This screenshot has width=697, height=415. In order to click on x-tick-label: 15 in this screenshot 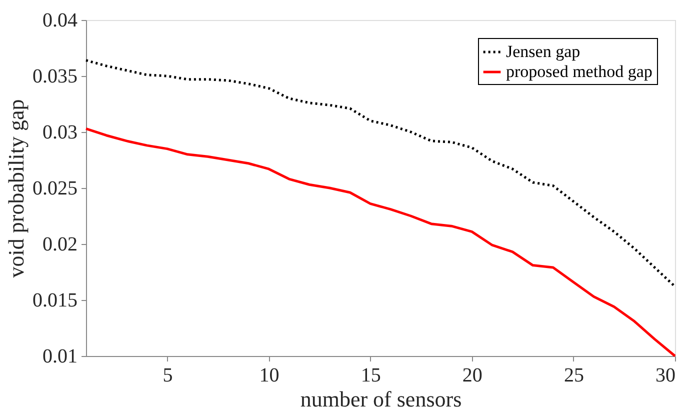, I will do `click(370, 375)`.